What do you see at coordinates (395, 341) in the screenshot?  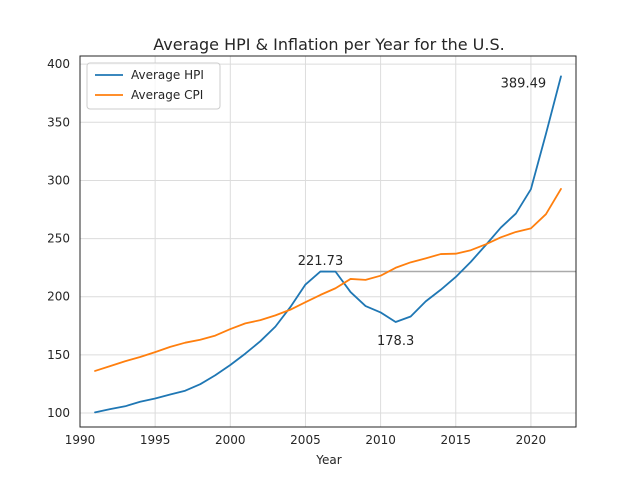 I see `annotation-label: 178.3` at bounding box center [395, 341].